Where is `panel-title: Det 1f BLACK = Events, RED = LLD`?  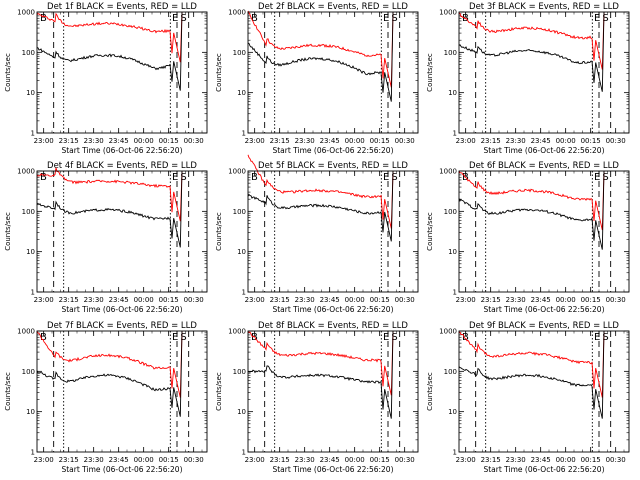 panel-title: Det 1f BLACK = Events, RED = LLD is located at coordinates (122, 7).